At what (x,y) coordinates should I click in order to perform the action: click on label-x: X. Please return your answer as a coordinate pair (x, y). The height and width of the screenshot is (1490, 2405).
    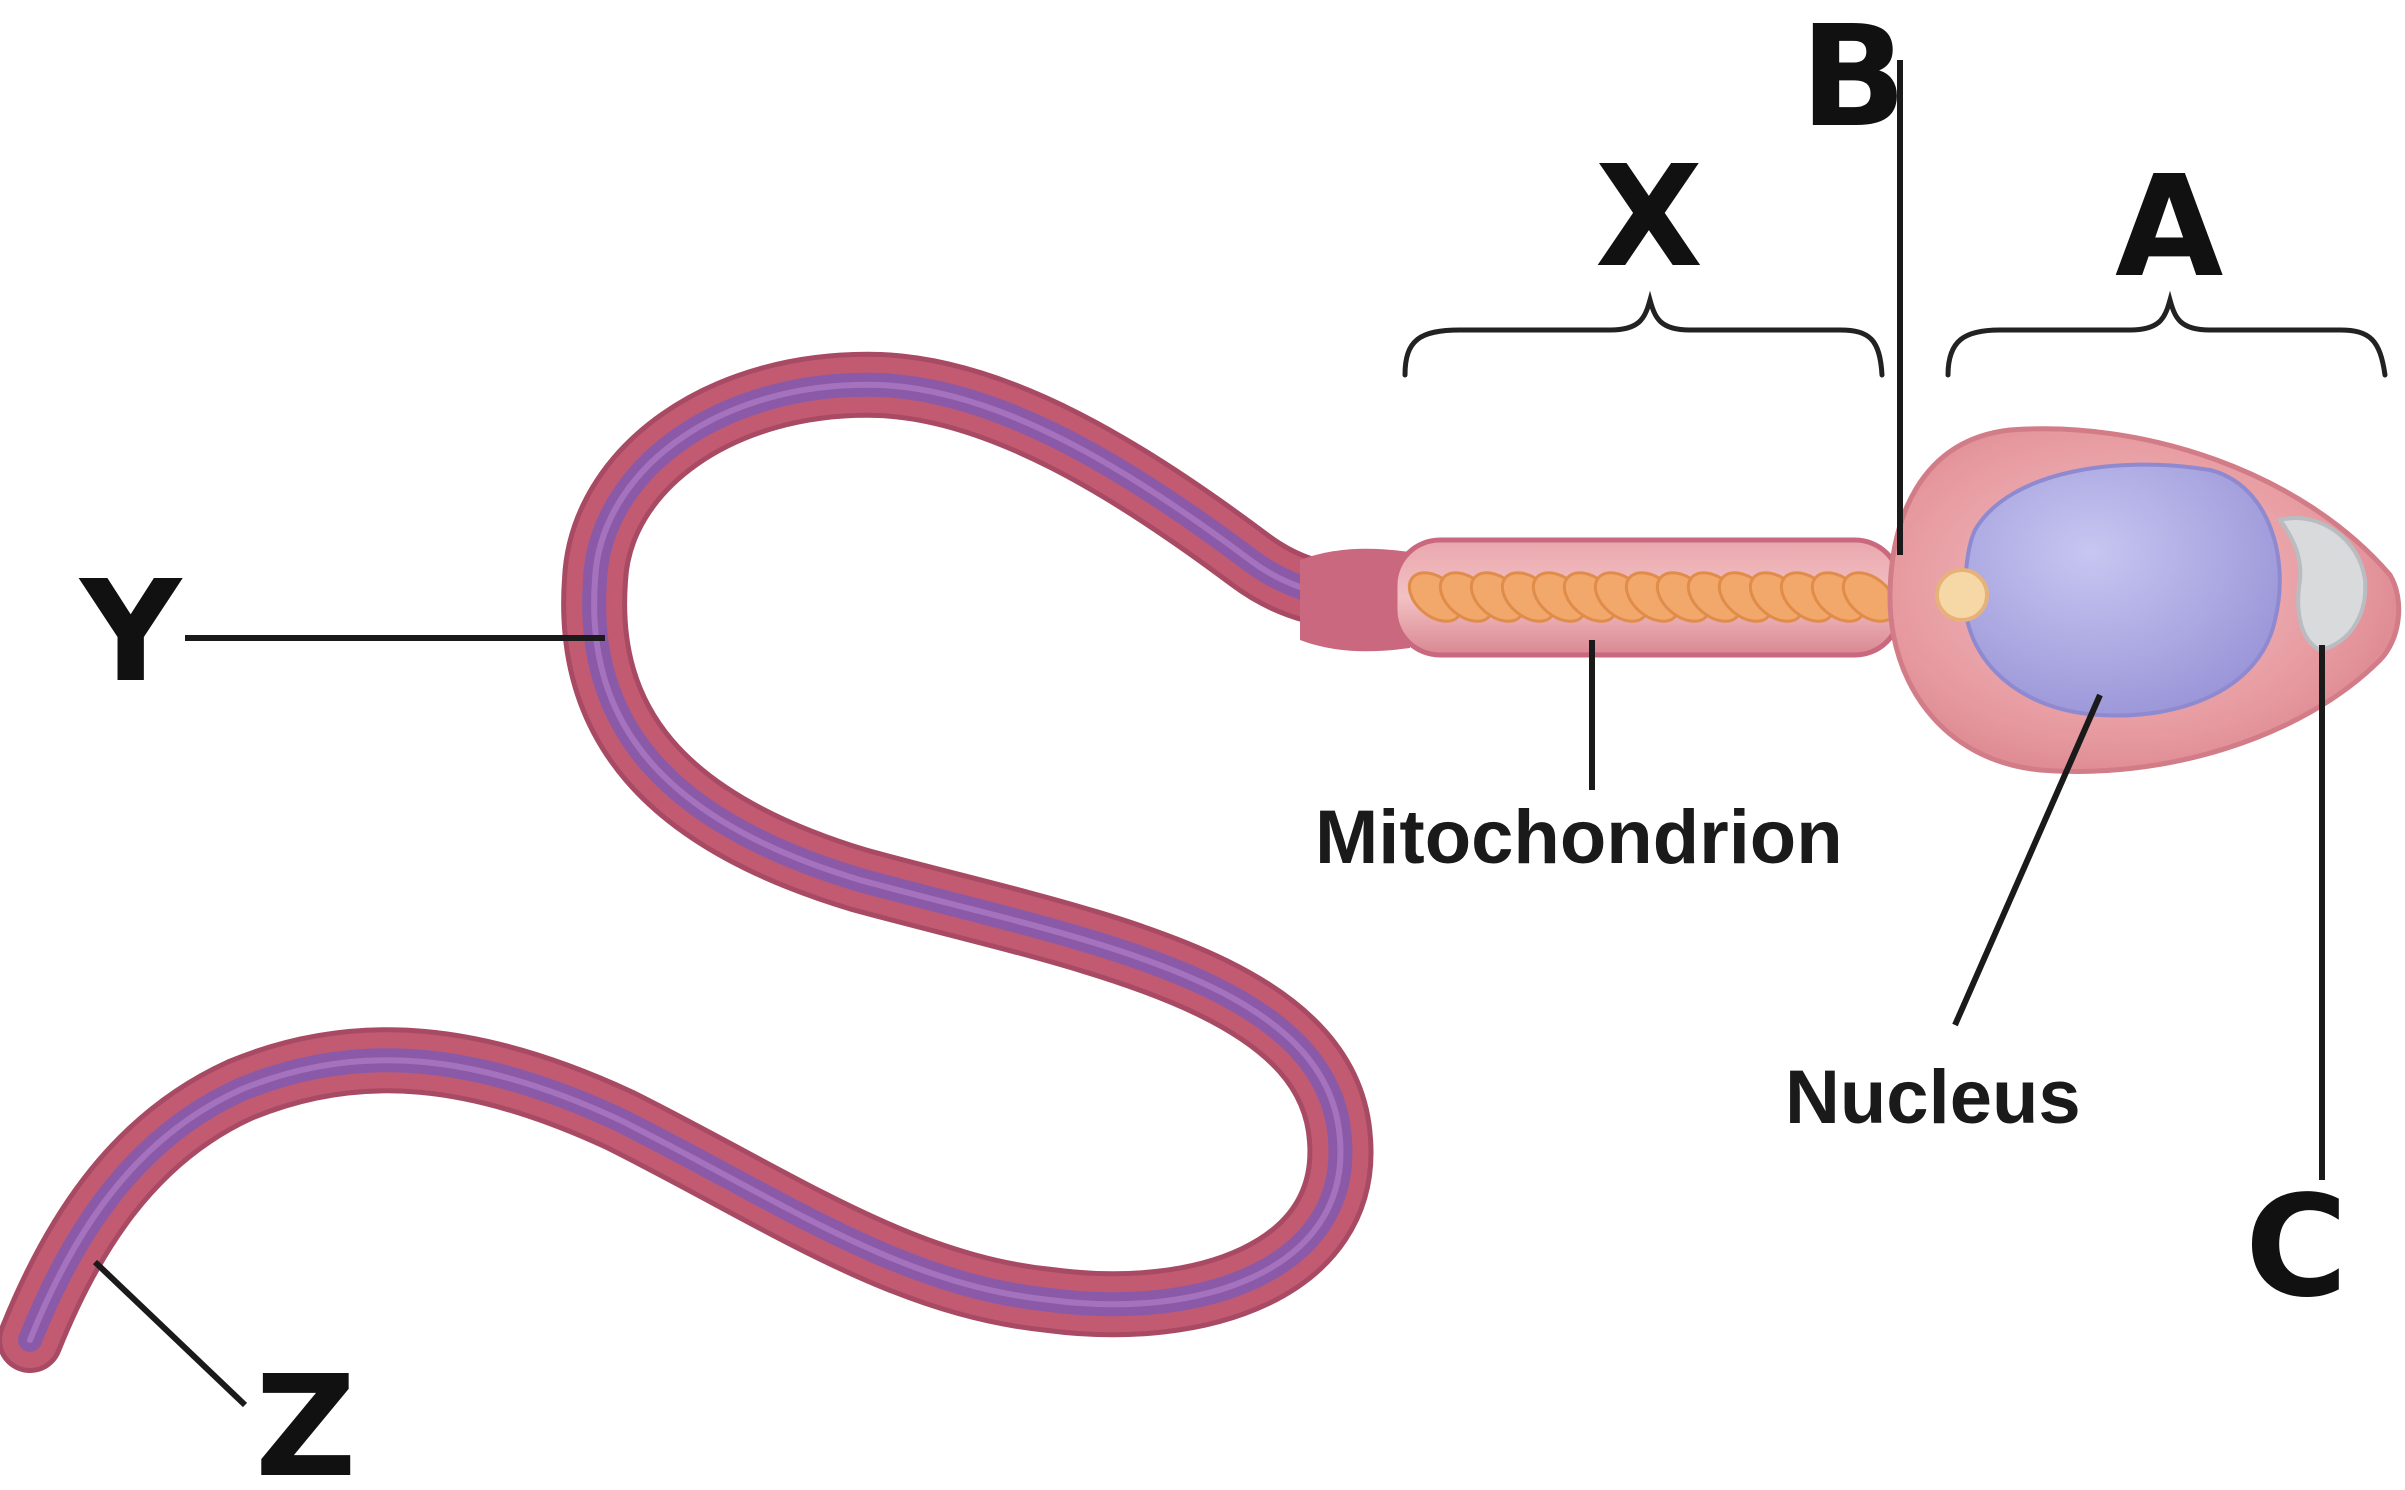
    Looking at the image, I should click on (1649, 217).